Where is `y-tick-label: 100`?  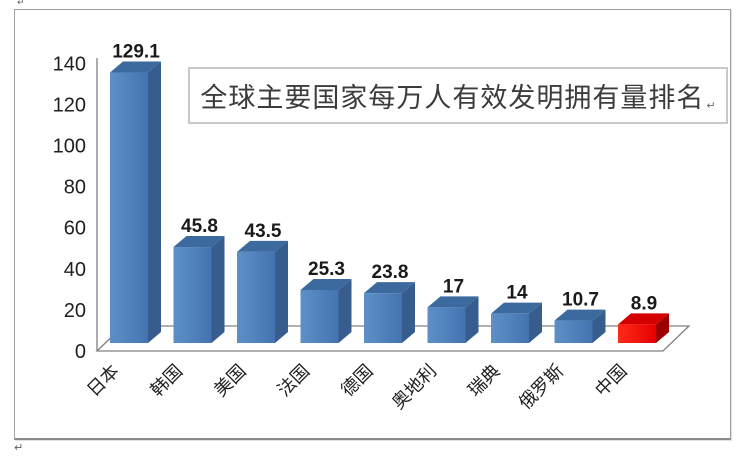 y-tick-label: 100 is located at coordinates (69, 147).